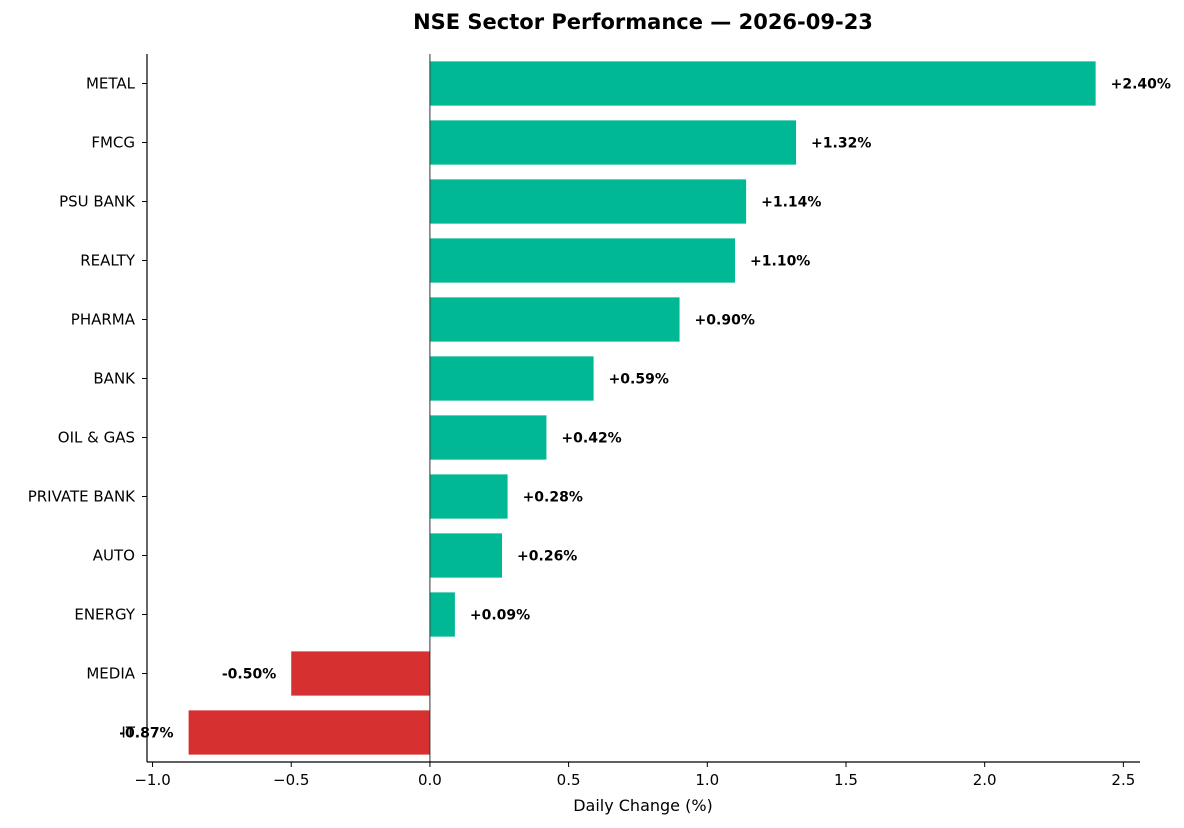  What do you see at coordinates (309, 732) in the screenshot?
I see `bar-it` at bounding box center [309, 732].